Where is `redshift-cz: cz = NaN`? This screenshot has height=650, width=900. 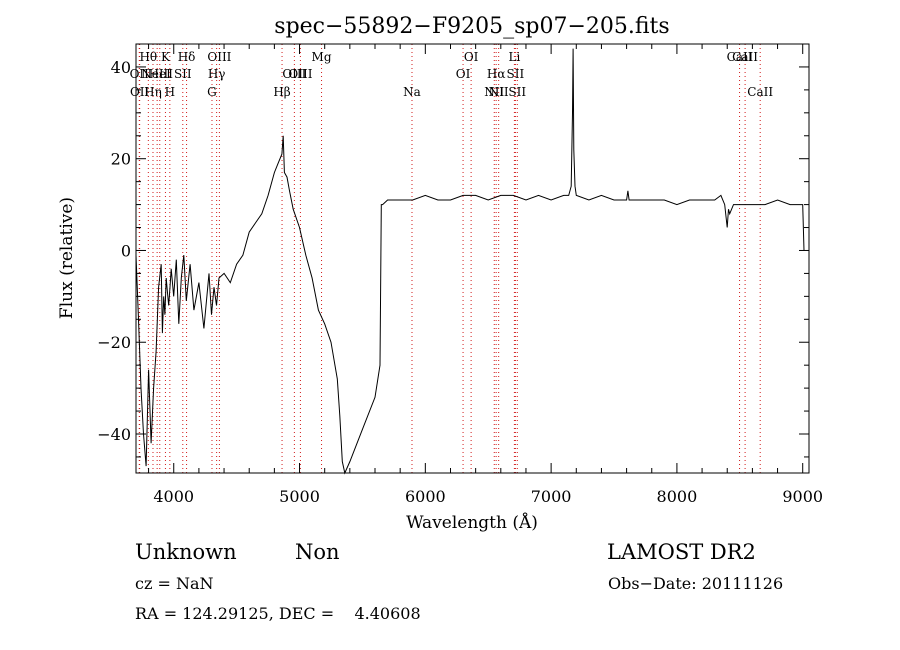 redshift-cz: cz = NaN is located at coordinates (174, 583).